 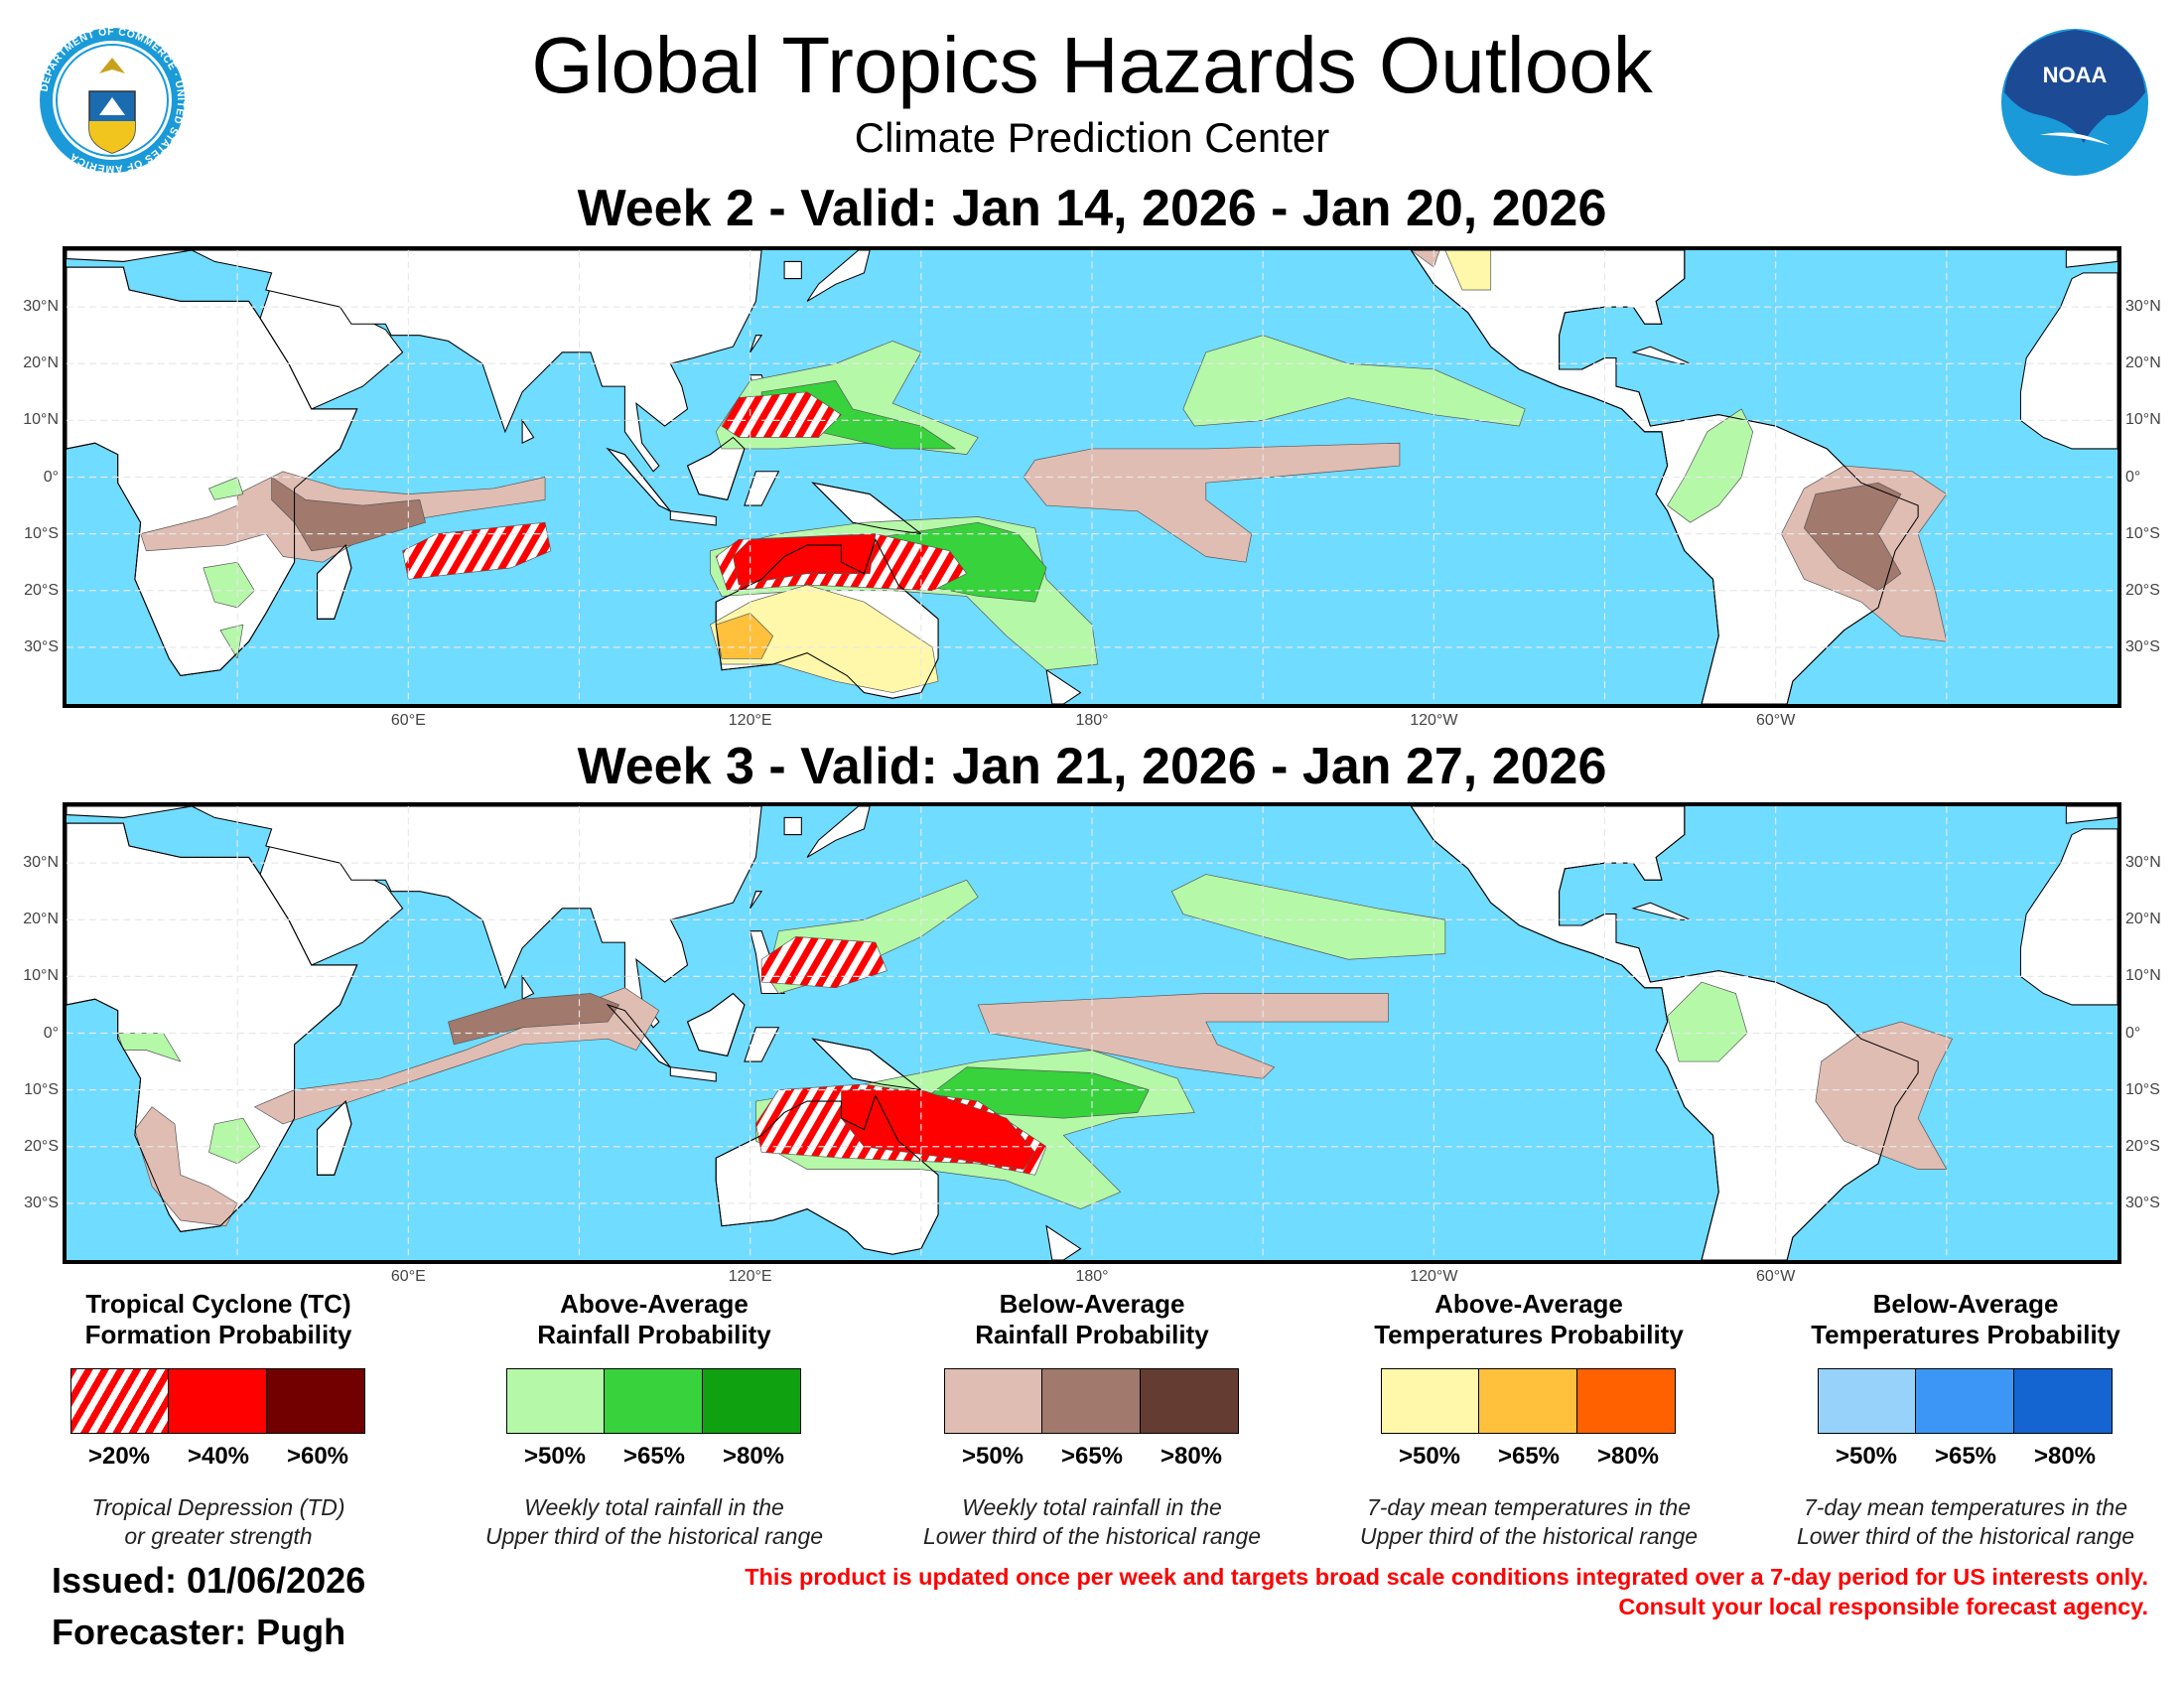 What do you see at coordinates (838, 276) in the screenshot?
I see `land-japan` at bounding box center [838, 276].